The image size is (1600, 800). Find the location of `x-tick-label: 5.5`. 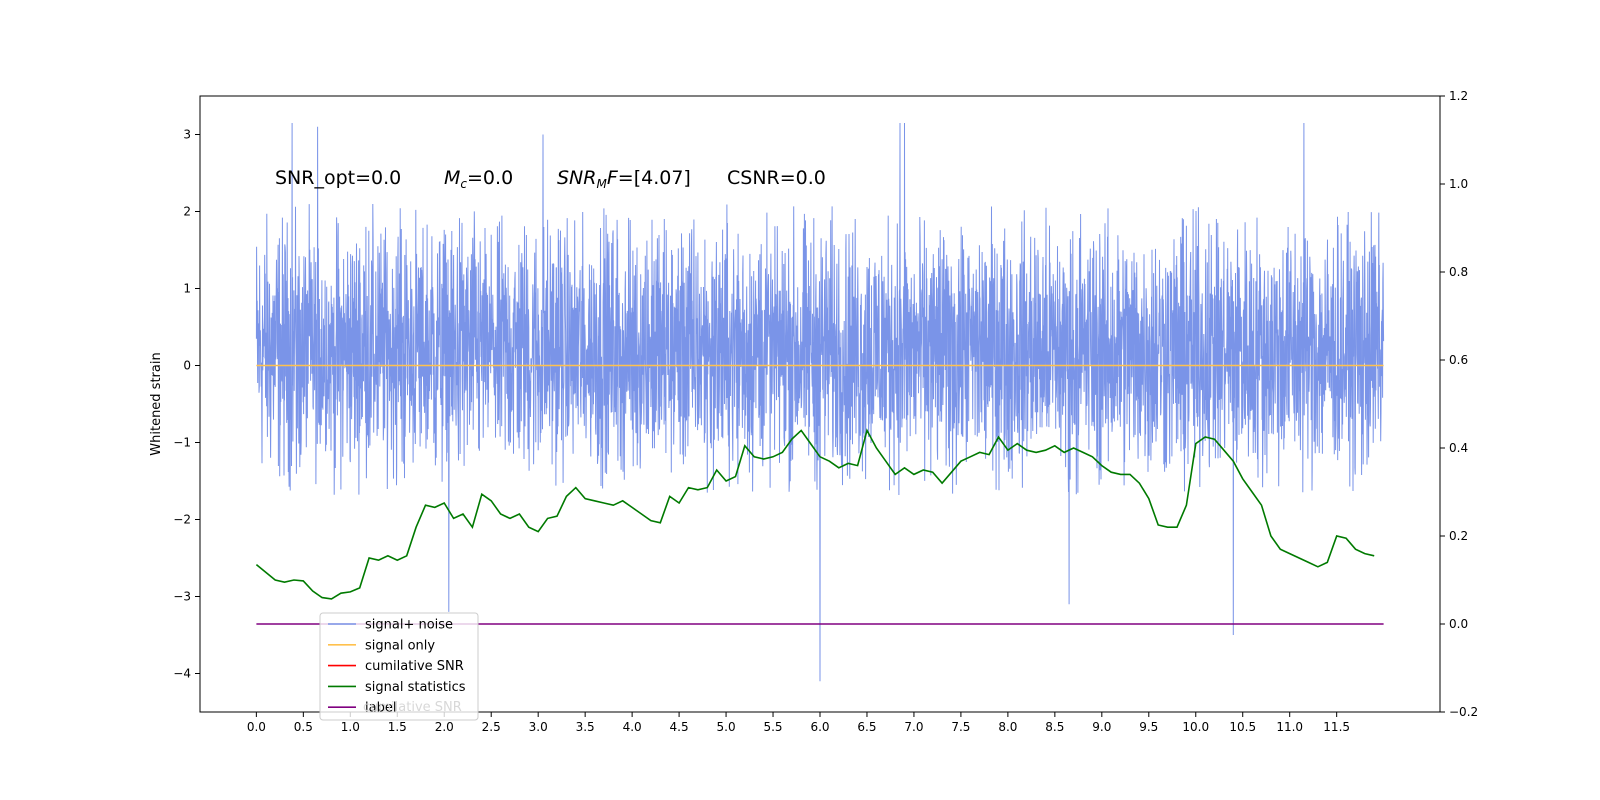

x-tick-label: 5.5 is located at coordinates (772, 727).